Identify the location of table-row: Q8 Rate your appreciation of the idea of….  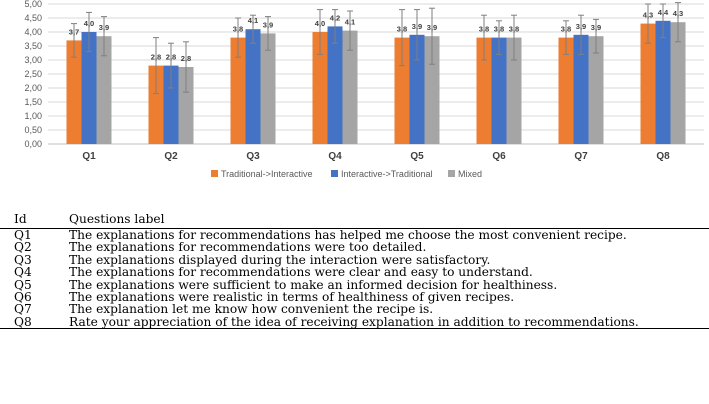
(354, 322).